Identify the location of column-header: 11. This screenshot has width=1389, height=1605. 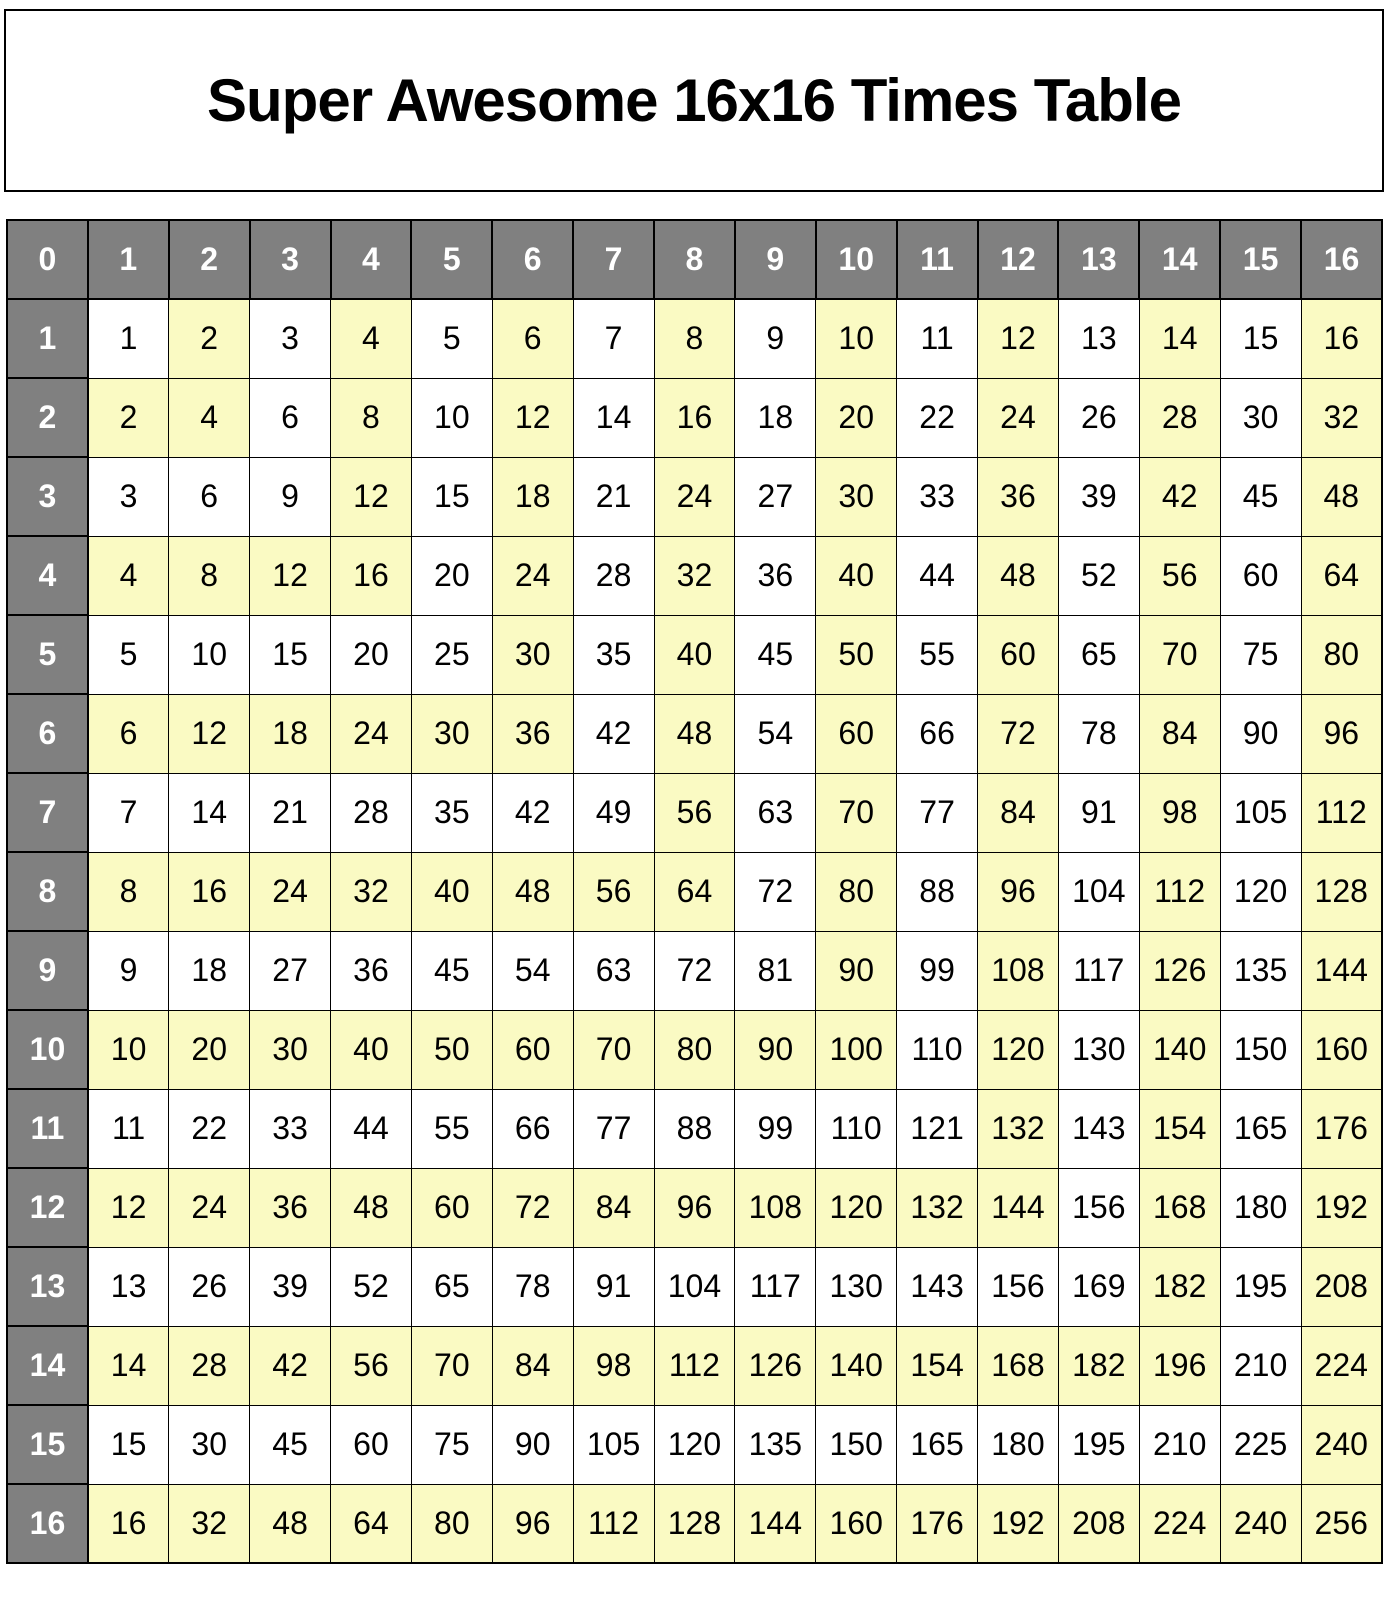
(937, 259).